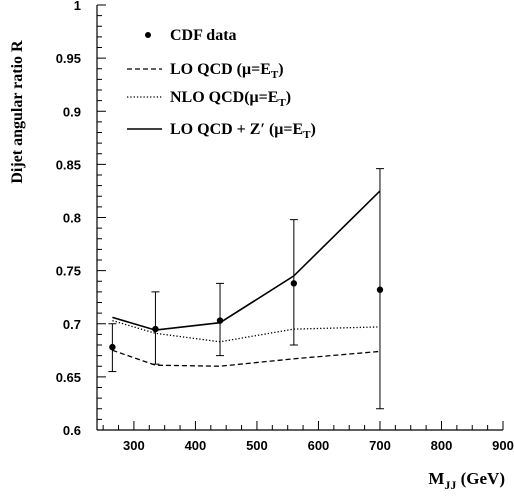 Image resolution: width=514 pixels, height=499 pixels. Describe the element at coordinates (148, 35) in the screenshot. I see `legend-marker-dot` at that location.